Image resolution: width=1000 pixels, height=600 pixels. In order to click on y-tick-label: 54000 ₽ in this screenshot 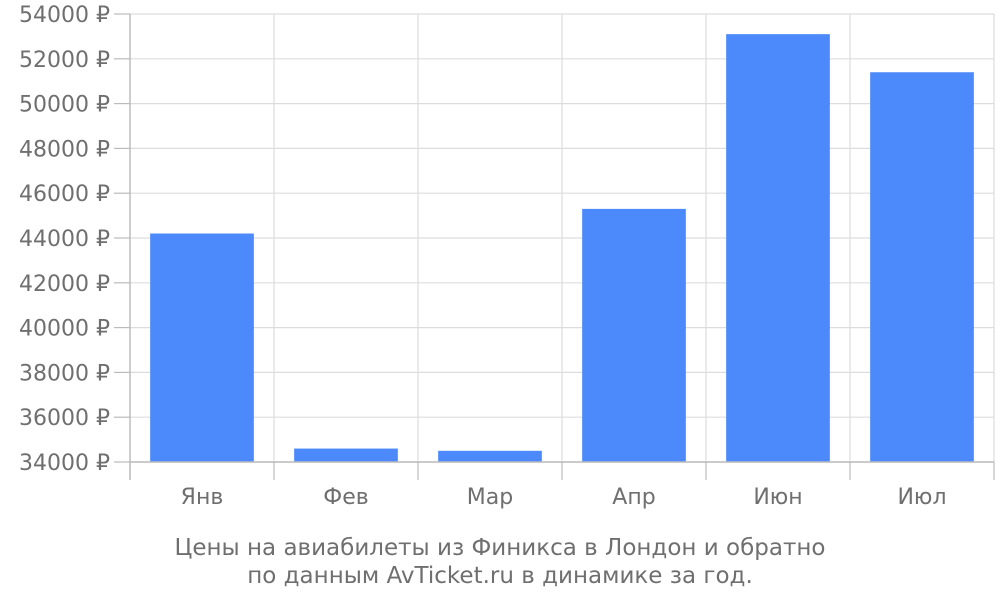, I will do `click(64, 15)`.